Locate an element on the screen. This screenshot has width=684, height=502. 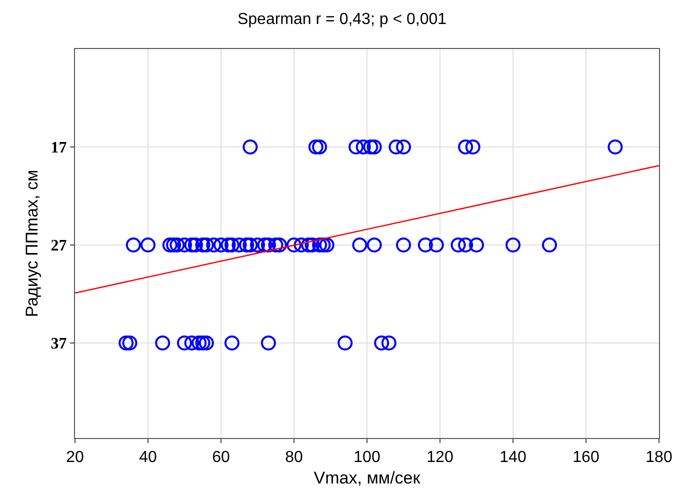
x-tick-label: 160 is located at coordinates (586, 457).